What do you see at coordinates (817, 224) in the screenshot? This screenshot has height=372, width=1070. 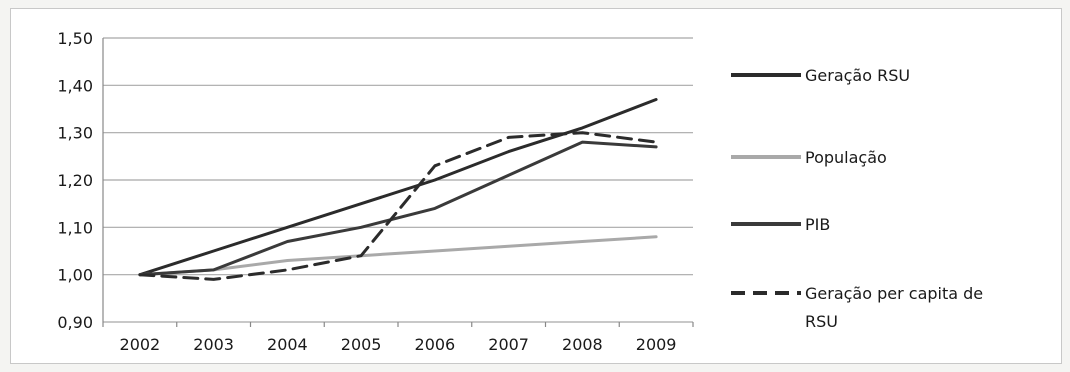 I see `legend-label: PIB` at bounding box center [817, 224].